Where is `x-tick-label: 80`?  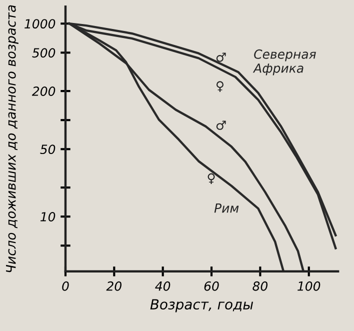 x-tick-label: 80 is located at coordinates (260, 286).